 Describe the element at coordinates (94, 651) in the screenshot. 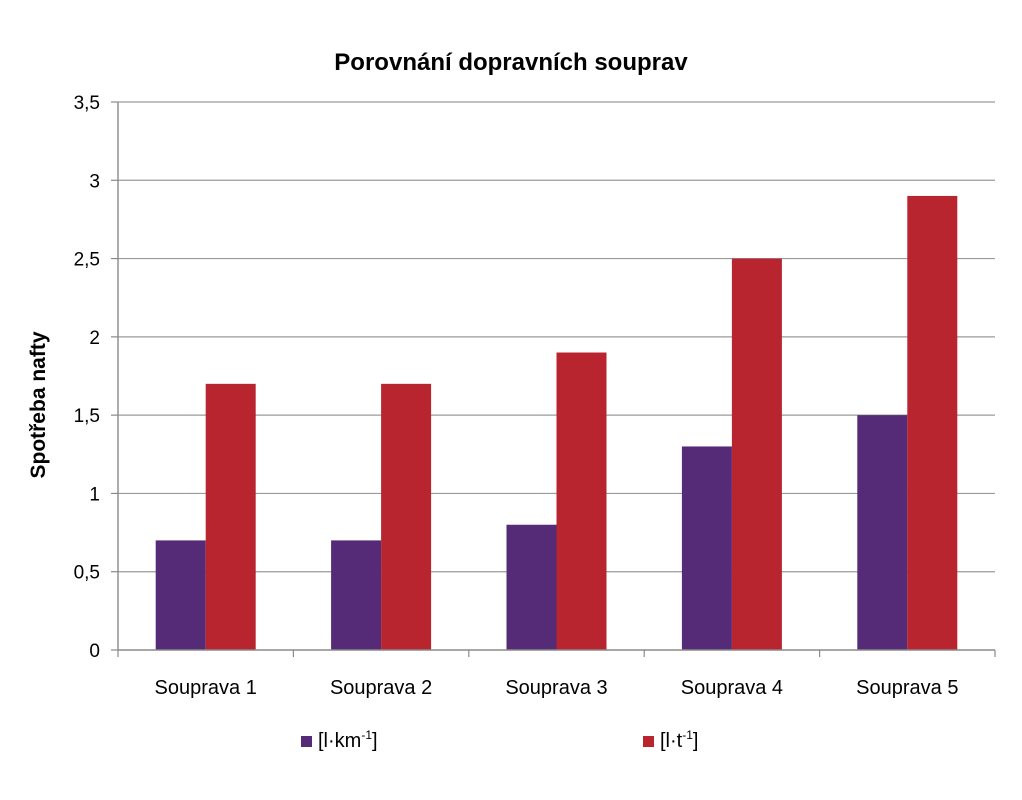

I see `y-tick-label: 0` at that location.